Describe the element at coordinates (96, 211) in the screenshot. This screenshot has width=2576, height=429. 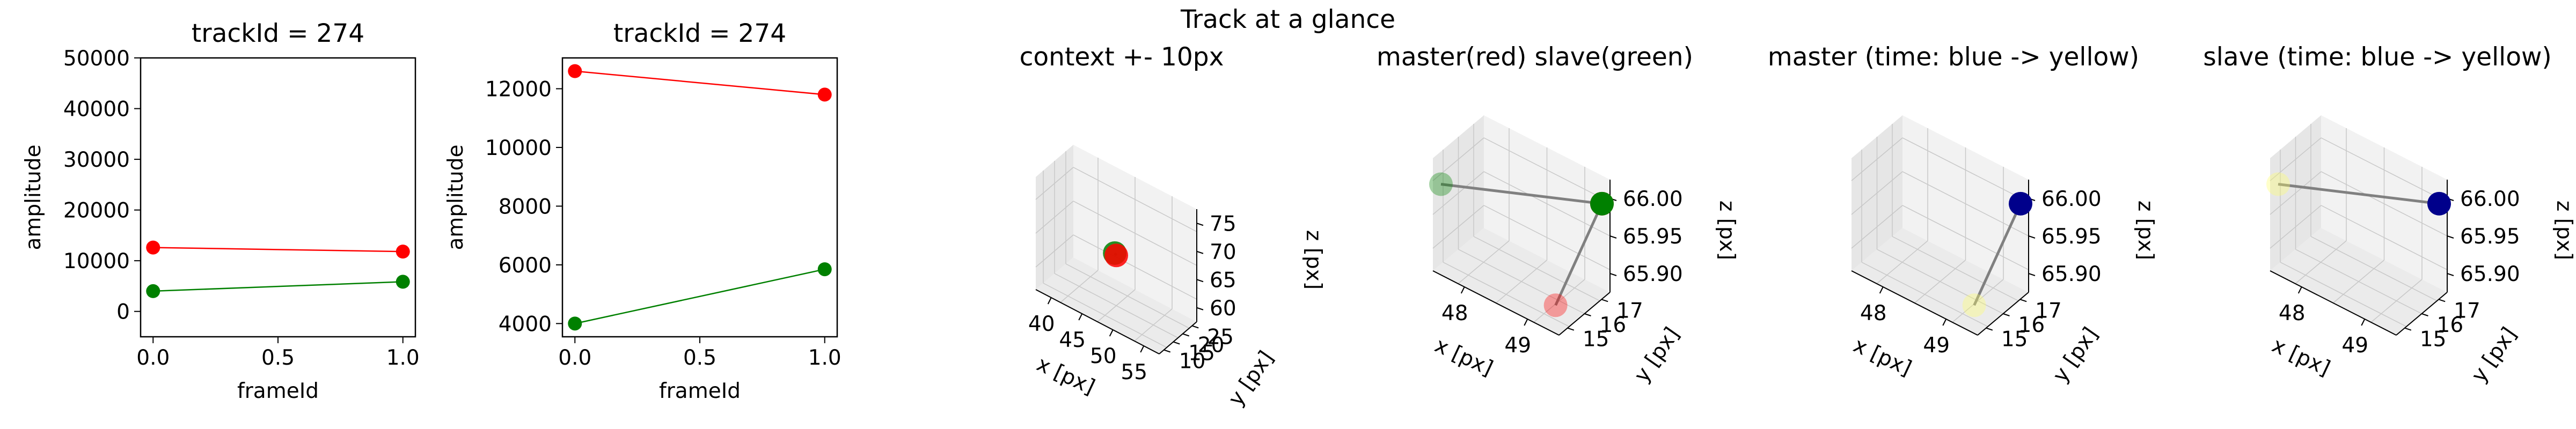
I see `y-tick-label: 20000` at that location.